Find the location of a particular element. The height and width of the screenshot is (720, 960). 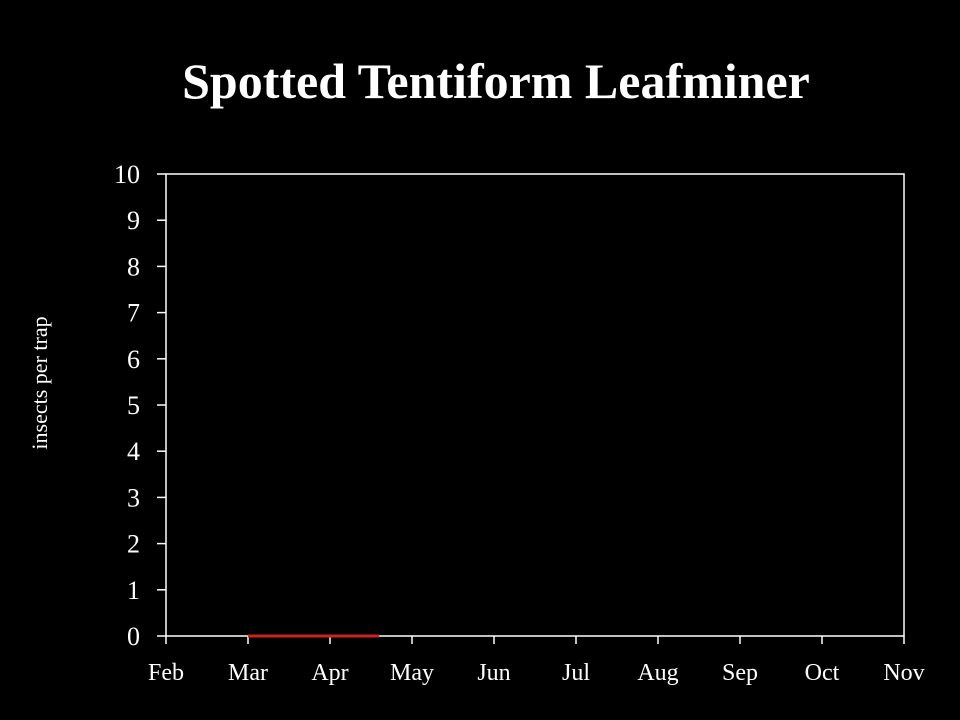

y-tick-label: 0 is located at coordinates (133, 636).